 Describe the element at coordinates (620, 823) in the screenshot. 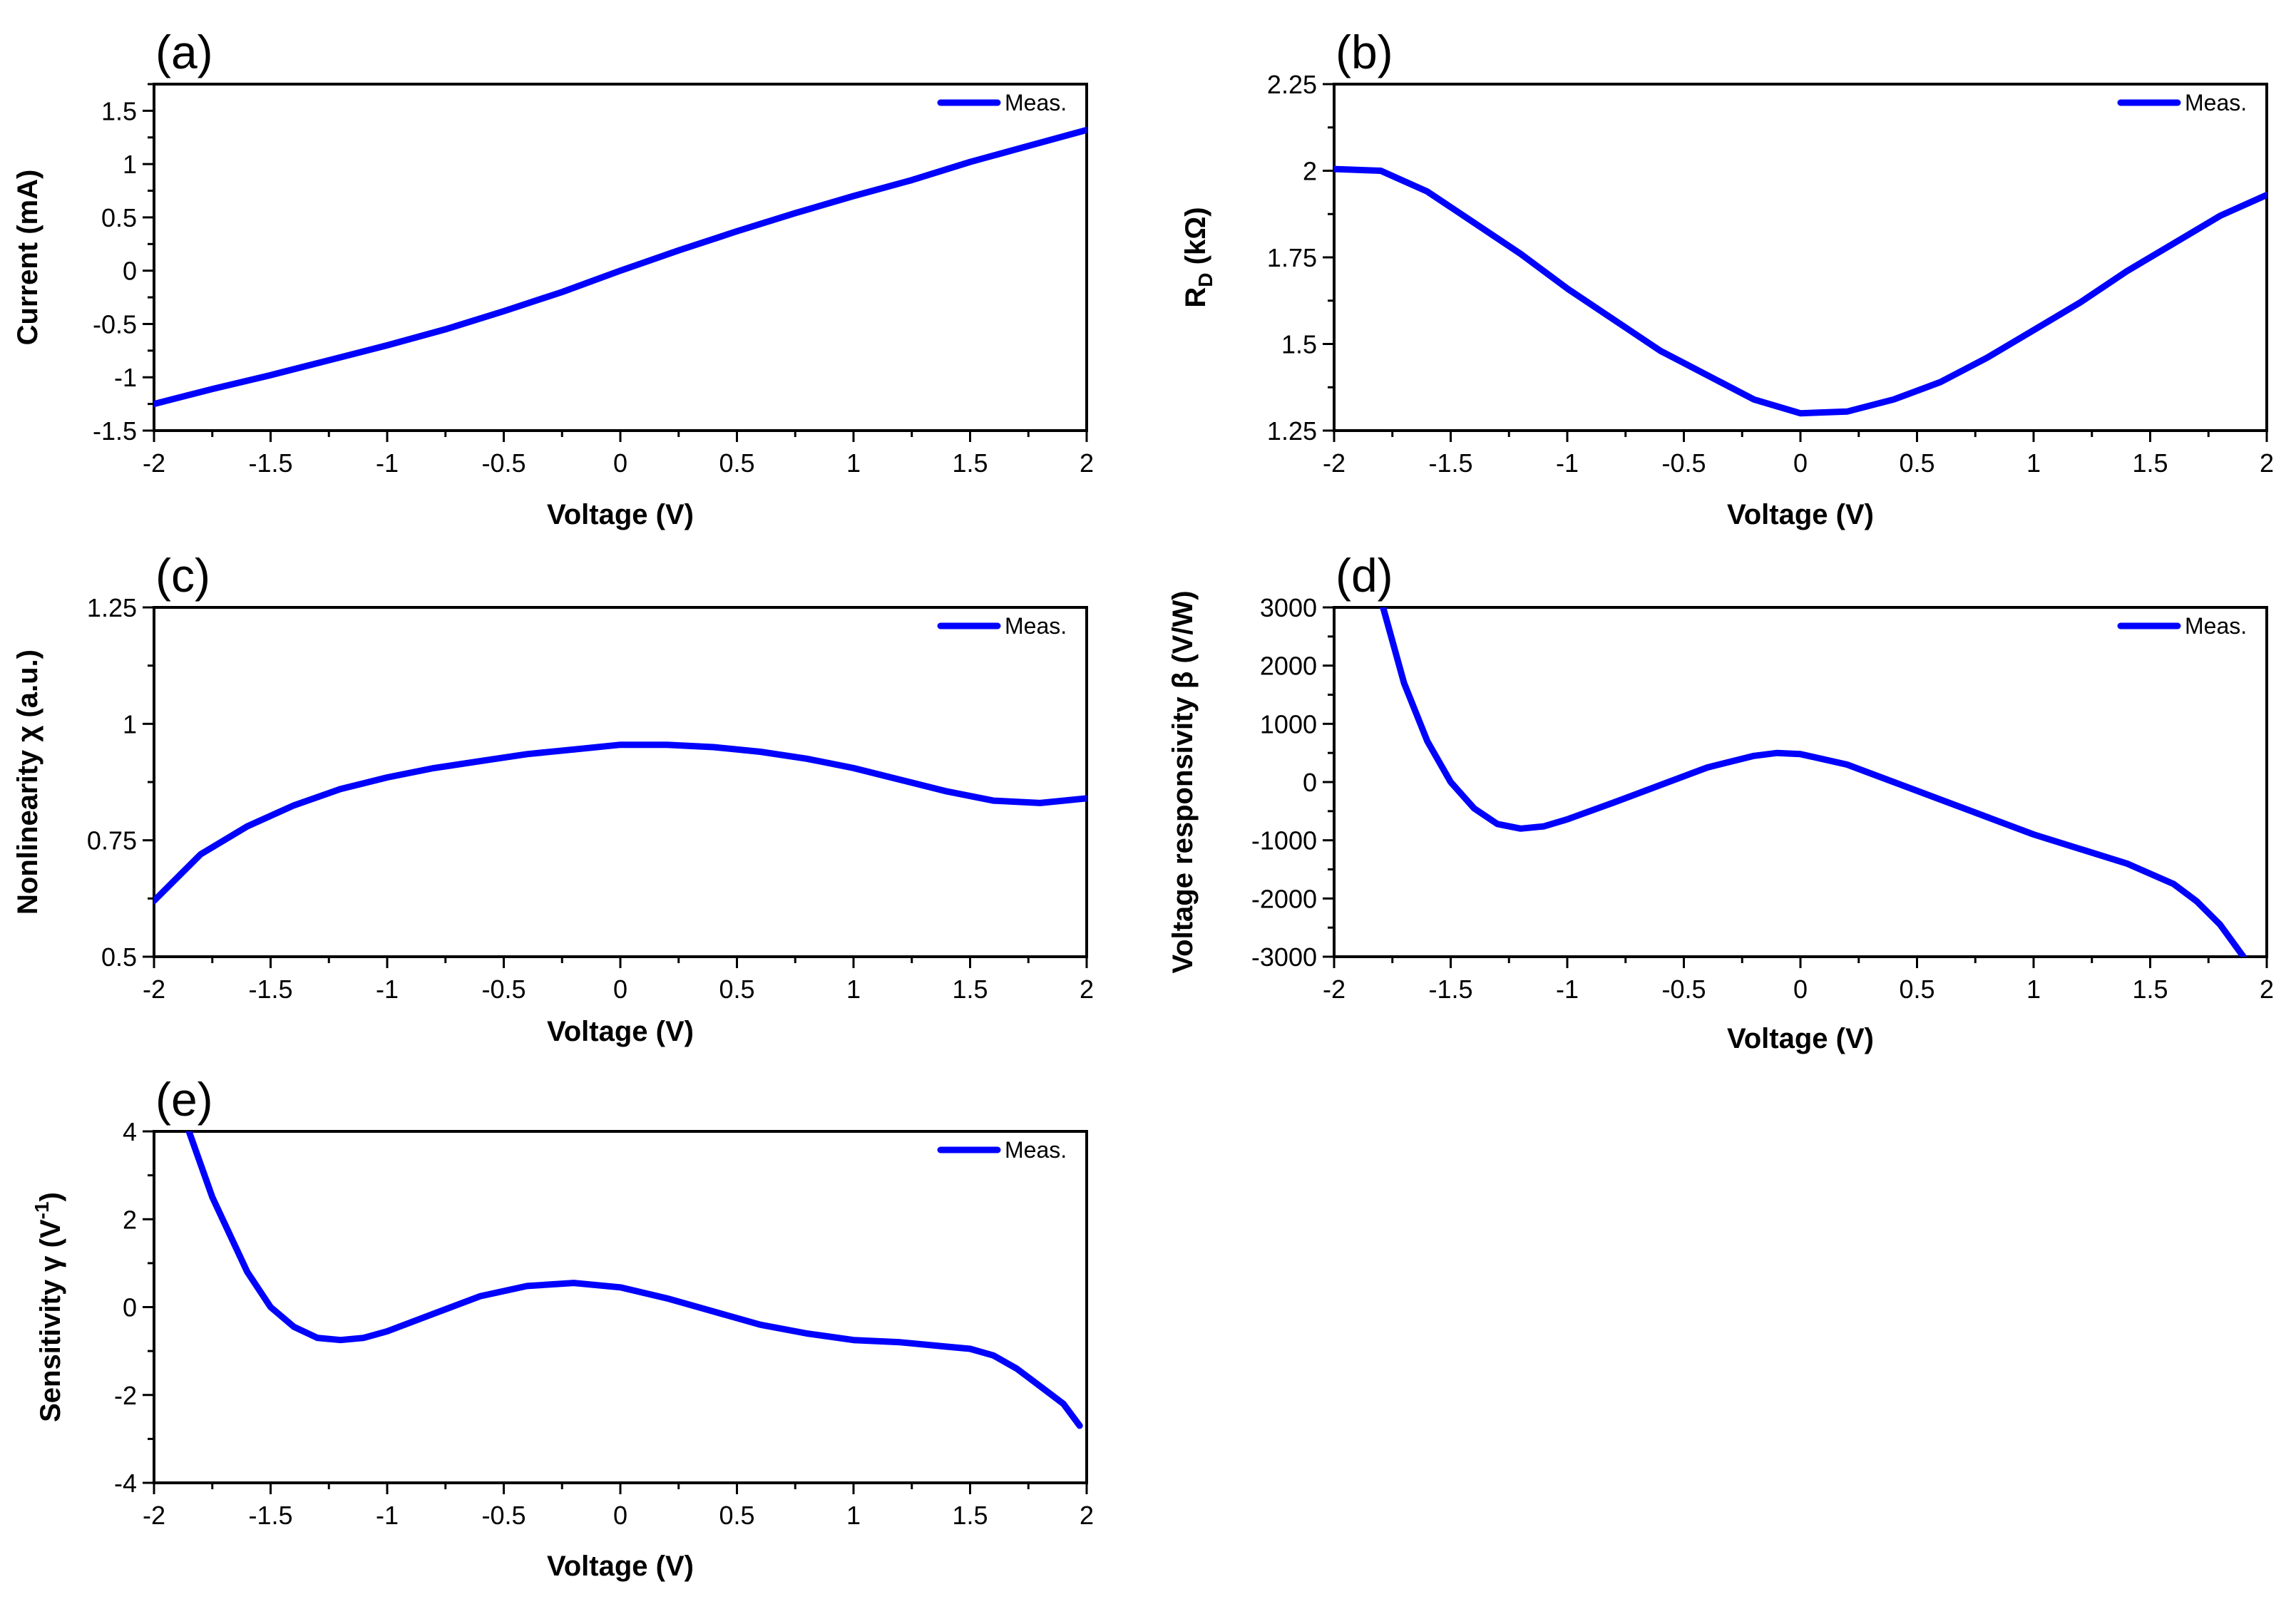

I see `chart-c-series-line` at that location.